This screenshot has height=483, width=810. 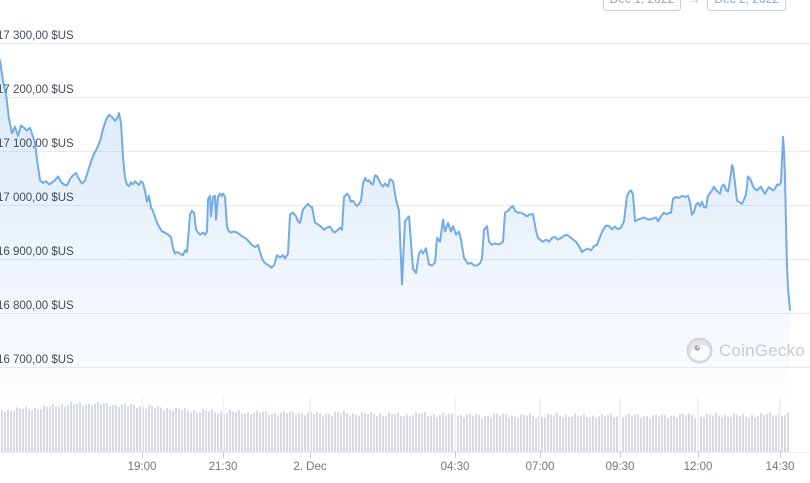 I want to click on y-axis-label: 16 800,00 $US, so click(x=37, y=306).